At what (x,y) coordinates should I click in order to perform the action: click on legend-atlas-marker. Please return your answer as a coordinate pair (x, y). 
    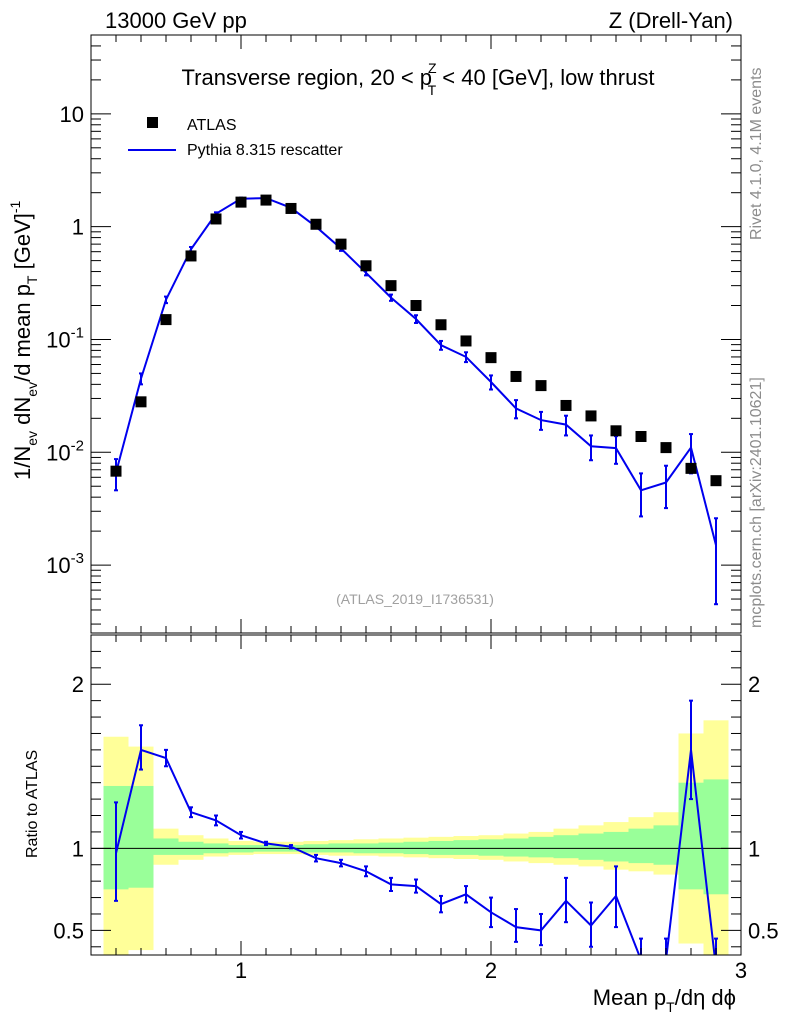
    Looking at the image, I should click on (152, 122).